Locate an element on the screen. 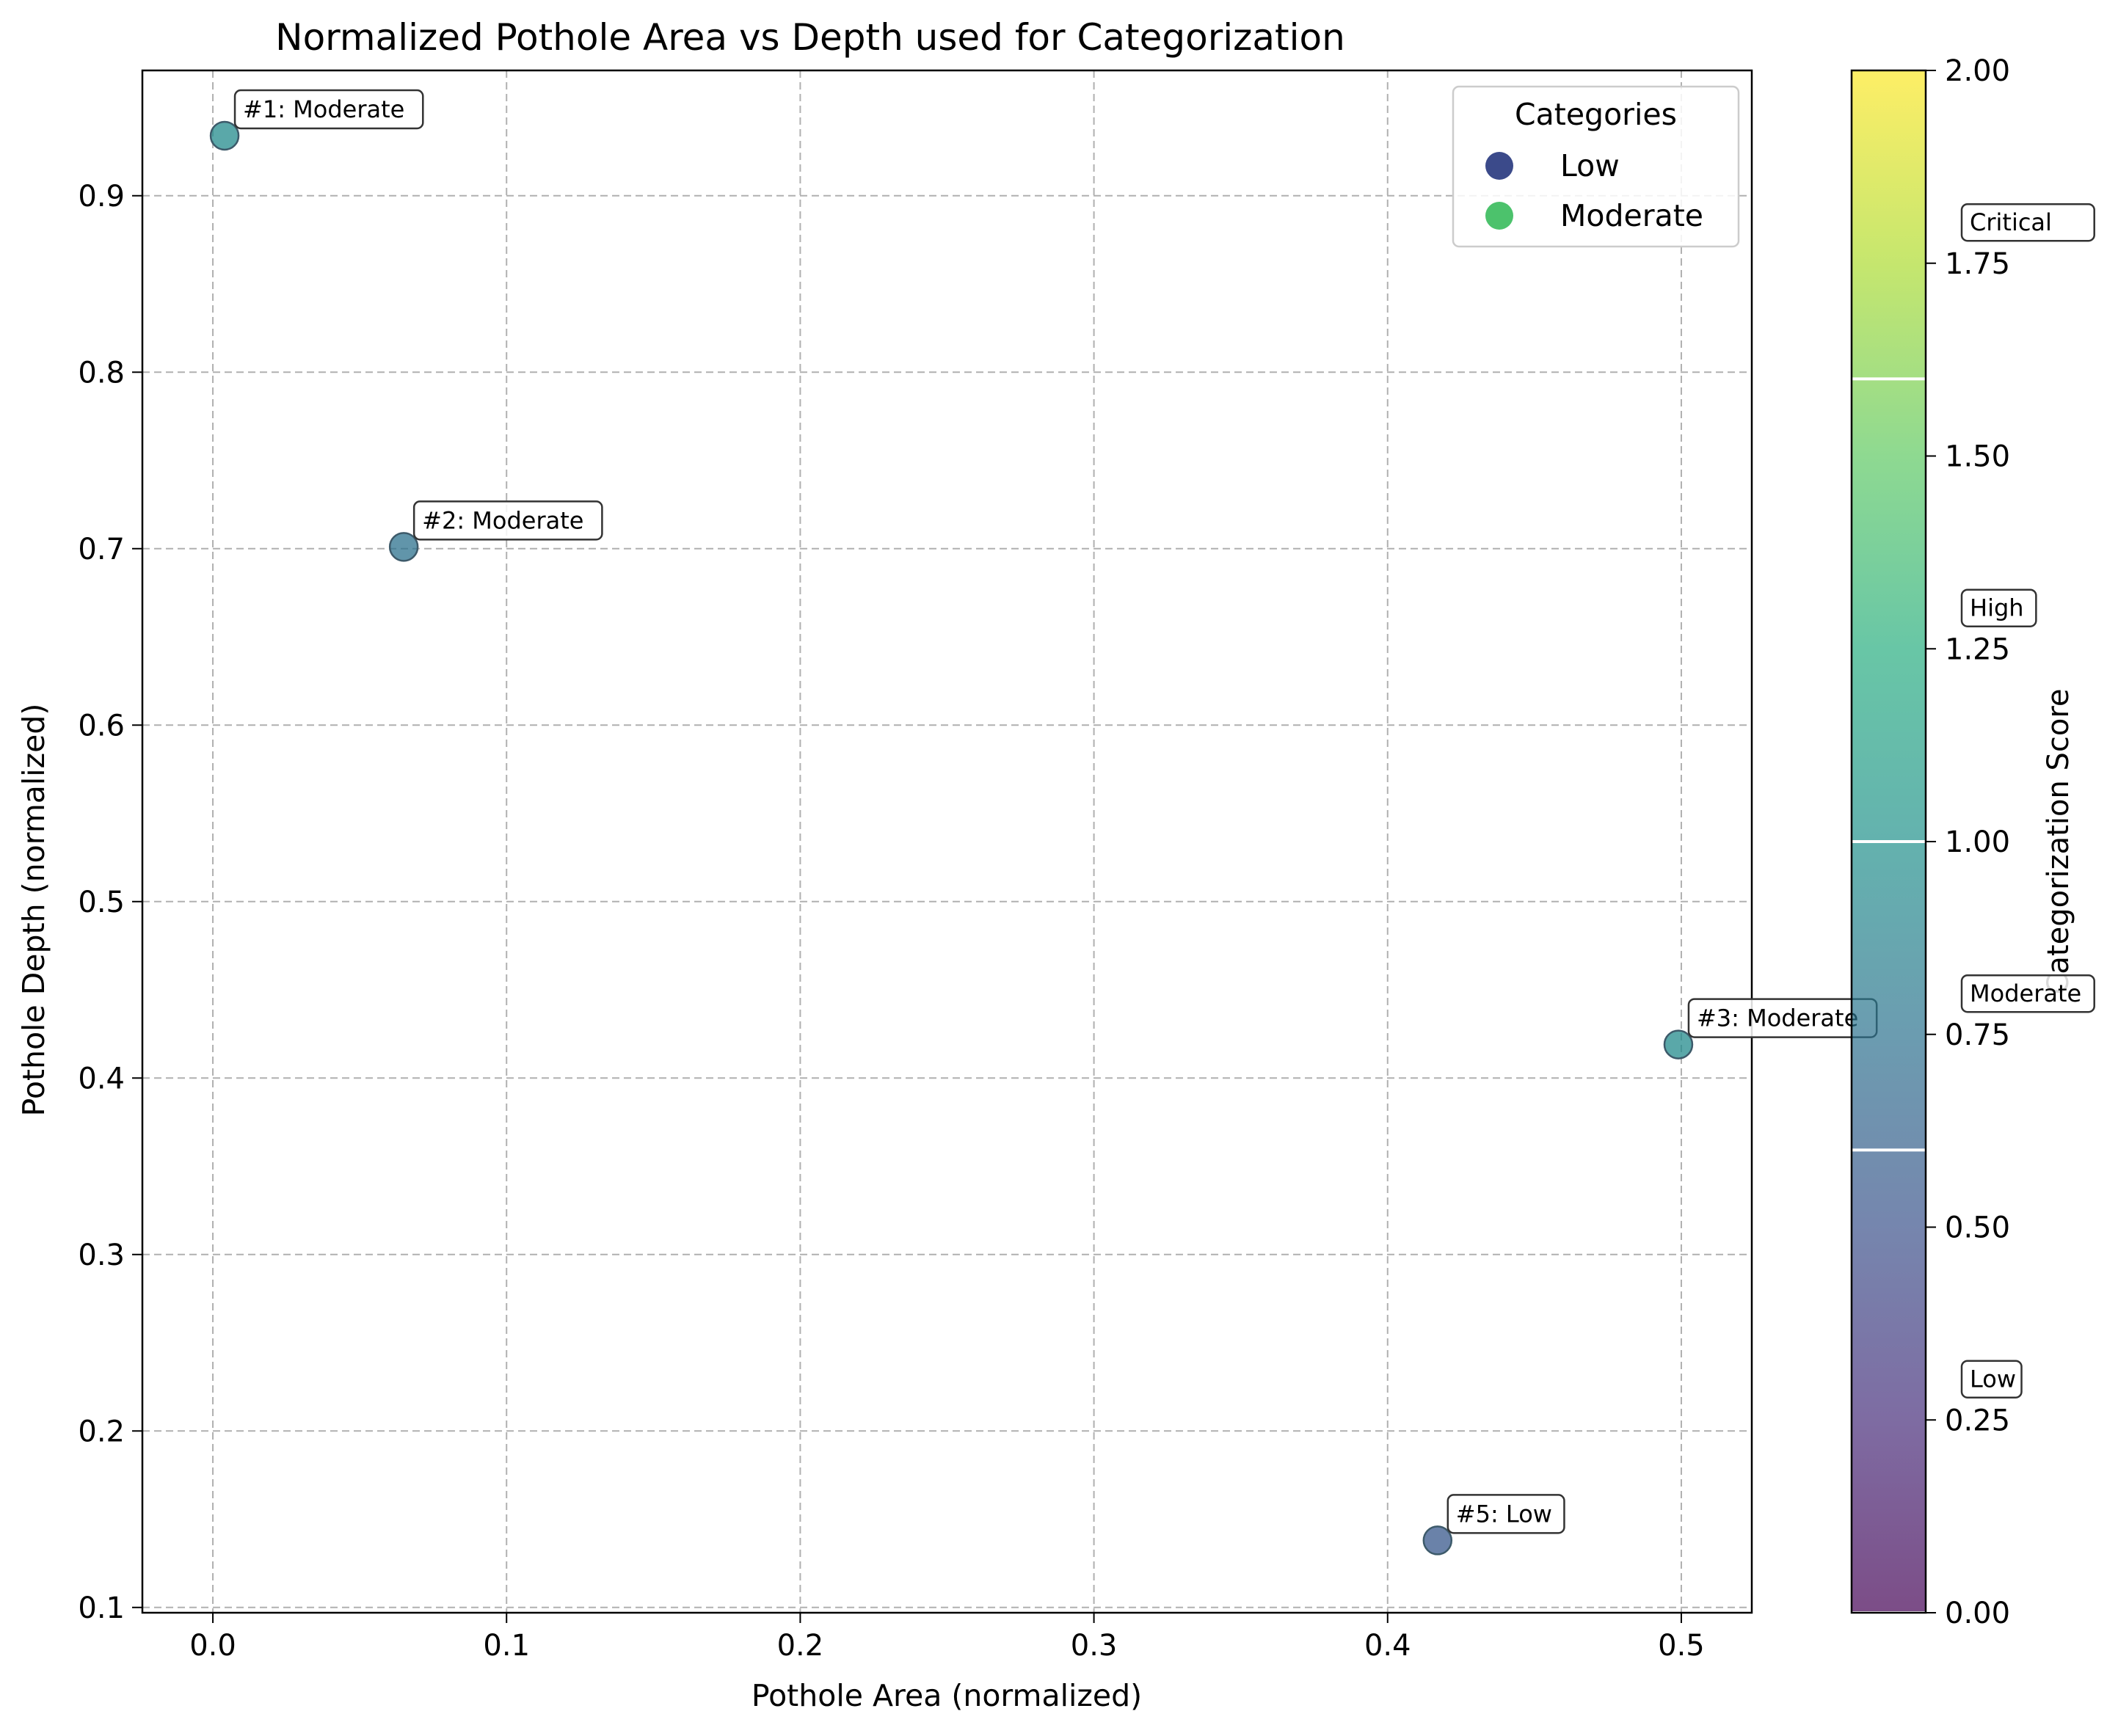 The height and width of the screenshot is (1736, 2118). y-tick-label: 0.1 is located at coordinates (101, 1608).